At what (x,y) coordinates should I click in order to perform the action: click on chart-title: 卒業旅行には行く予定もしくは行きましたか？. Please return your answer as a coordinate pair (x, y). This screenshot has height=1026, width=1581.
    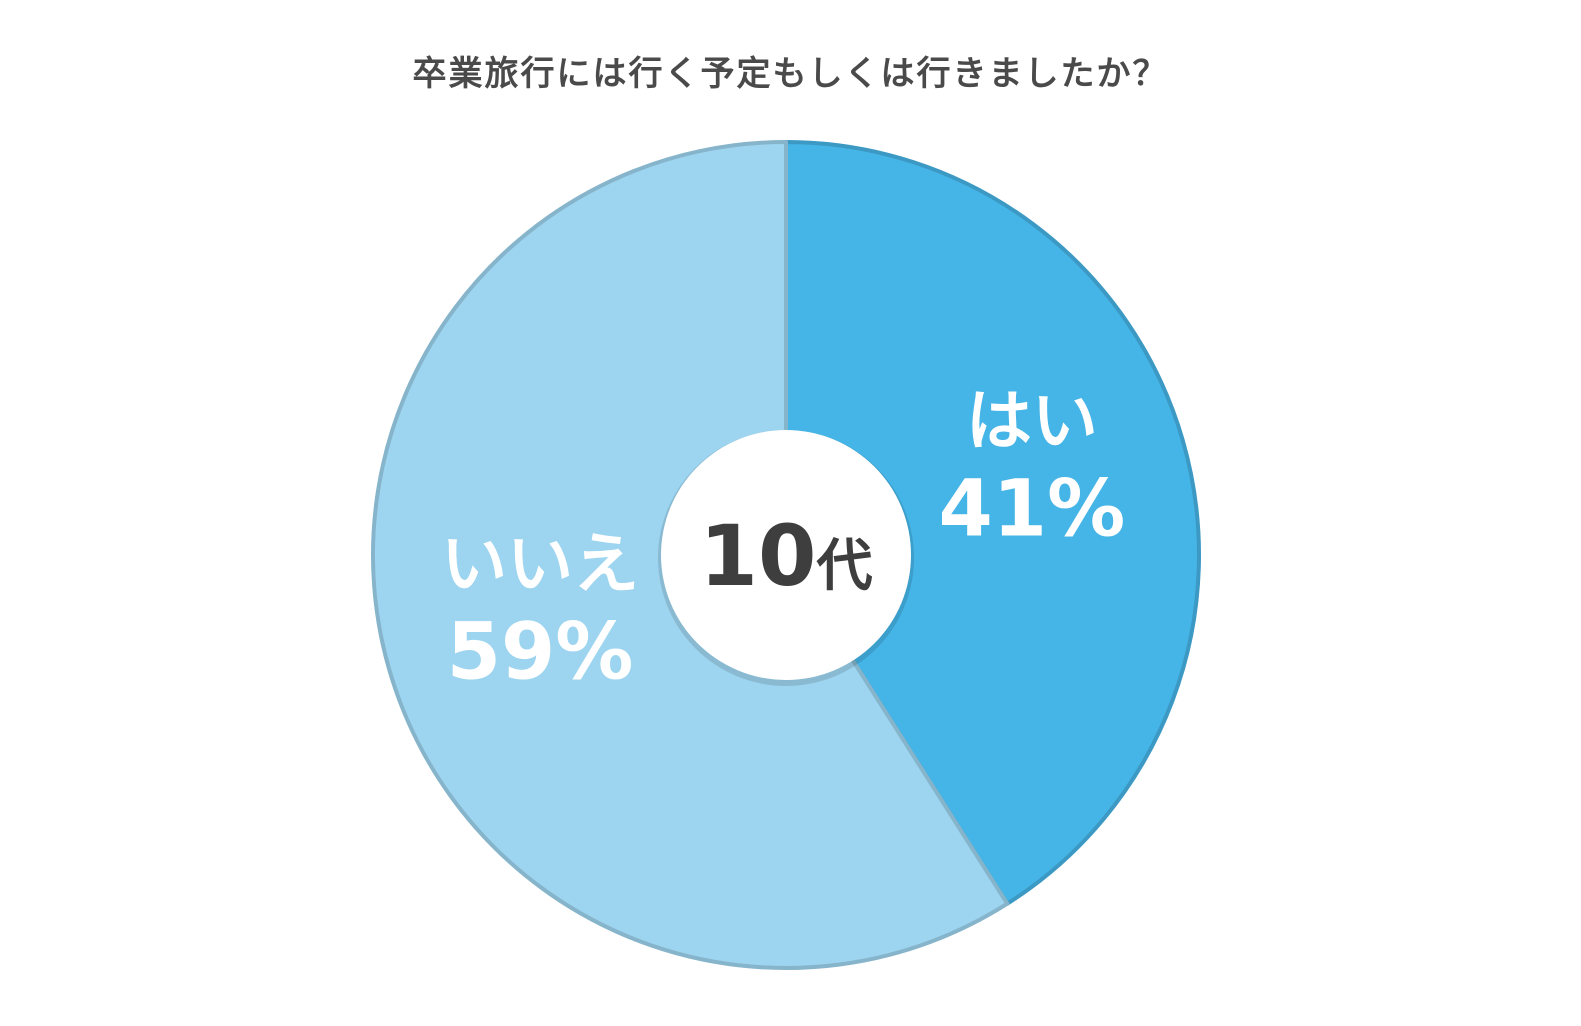
    Looking at the image, I should click on (790, 74).